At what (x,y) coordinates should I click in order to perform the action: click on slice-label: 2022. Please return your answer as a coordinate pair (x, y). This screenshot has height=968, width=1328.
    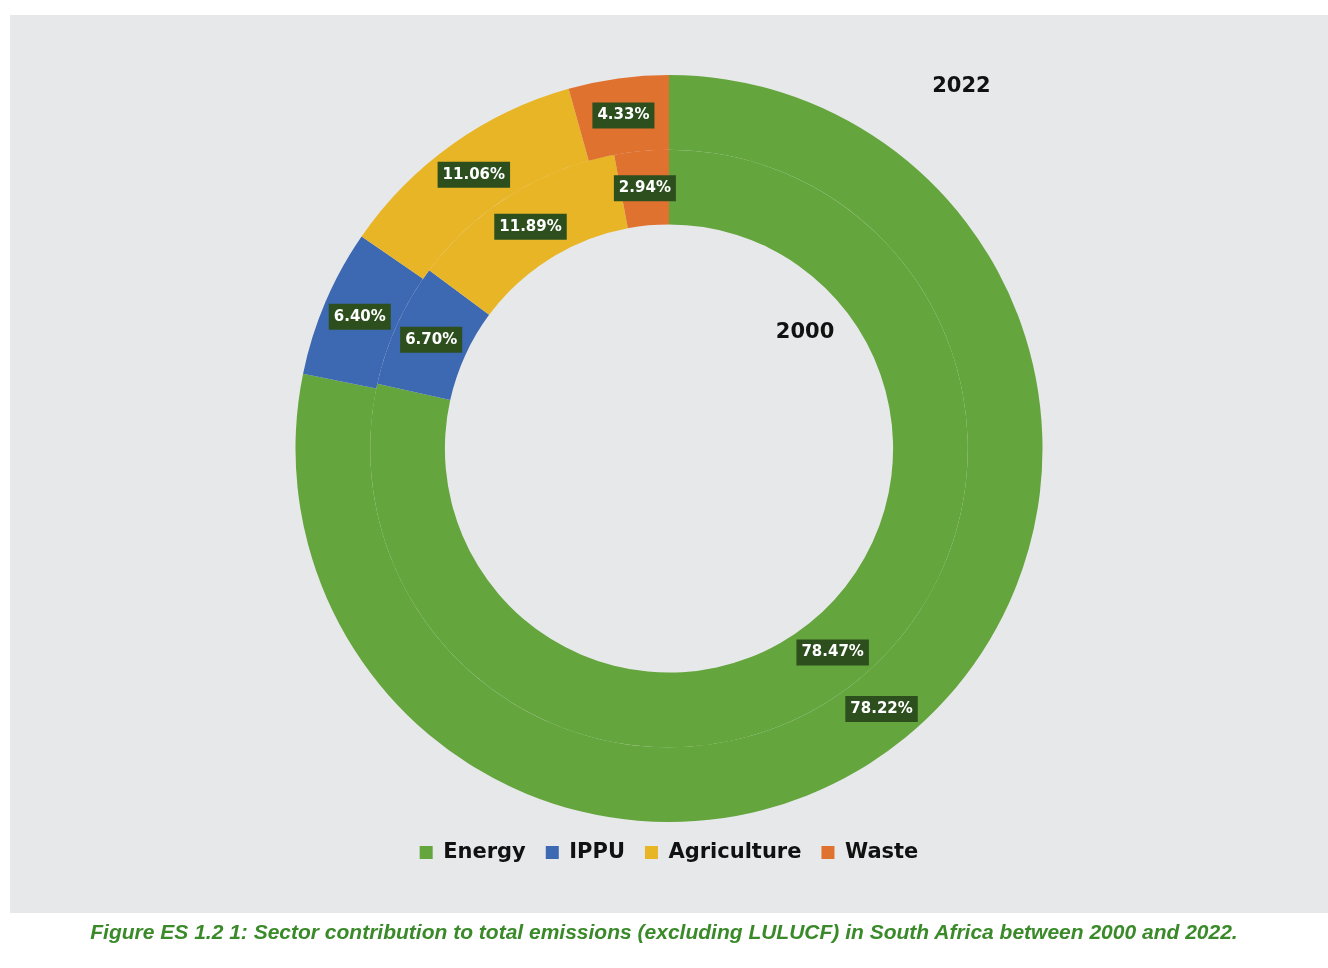
    Looking at the image, I should click on (961, 84).